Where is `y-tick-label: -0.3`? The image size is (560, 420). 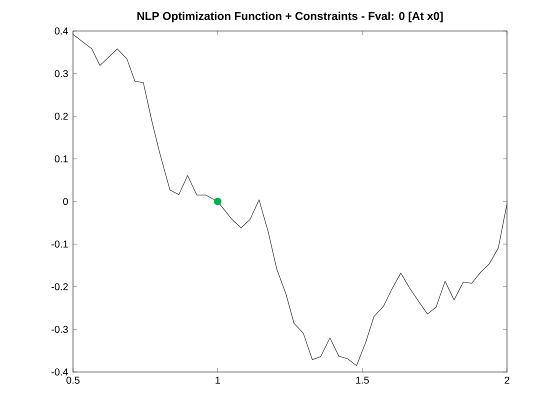
y-tick-label: -0.3 is located at coordinates (60, 329).